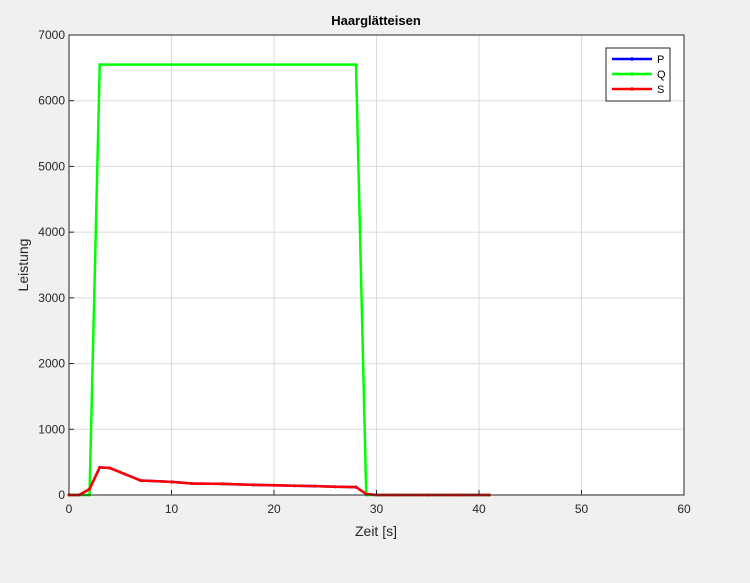 The width and height of the screenshot is (750, 583). Describe the element at coordinates (376, 20) in the screenshot. I see `chart-title: Haarglätteisen` at that location.